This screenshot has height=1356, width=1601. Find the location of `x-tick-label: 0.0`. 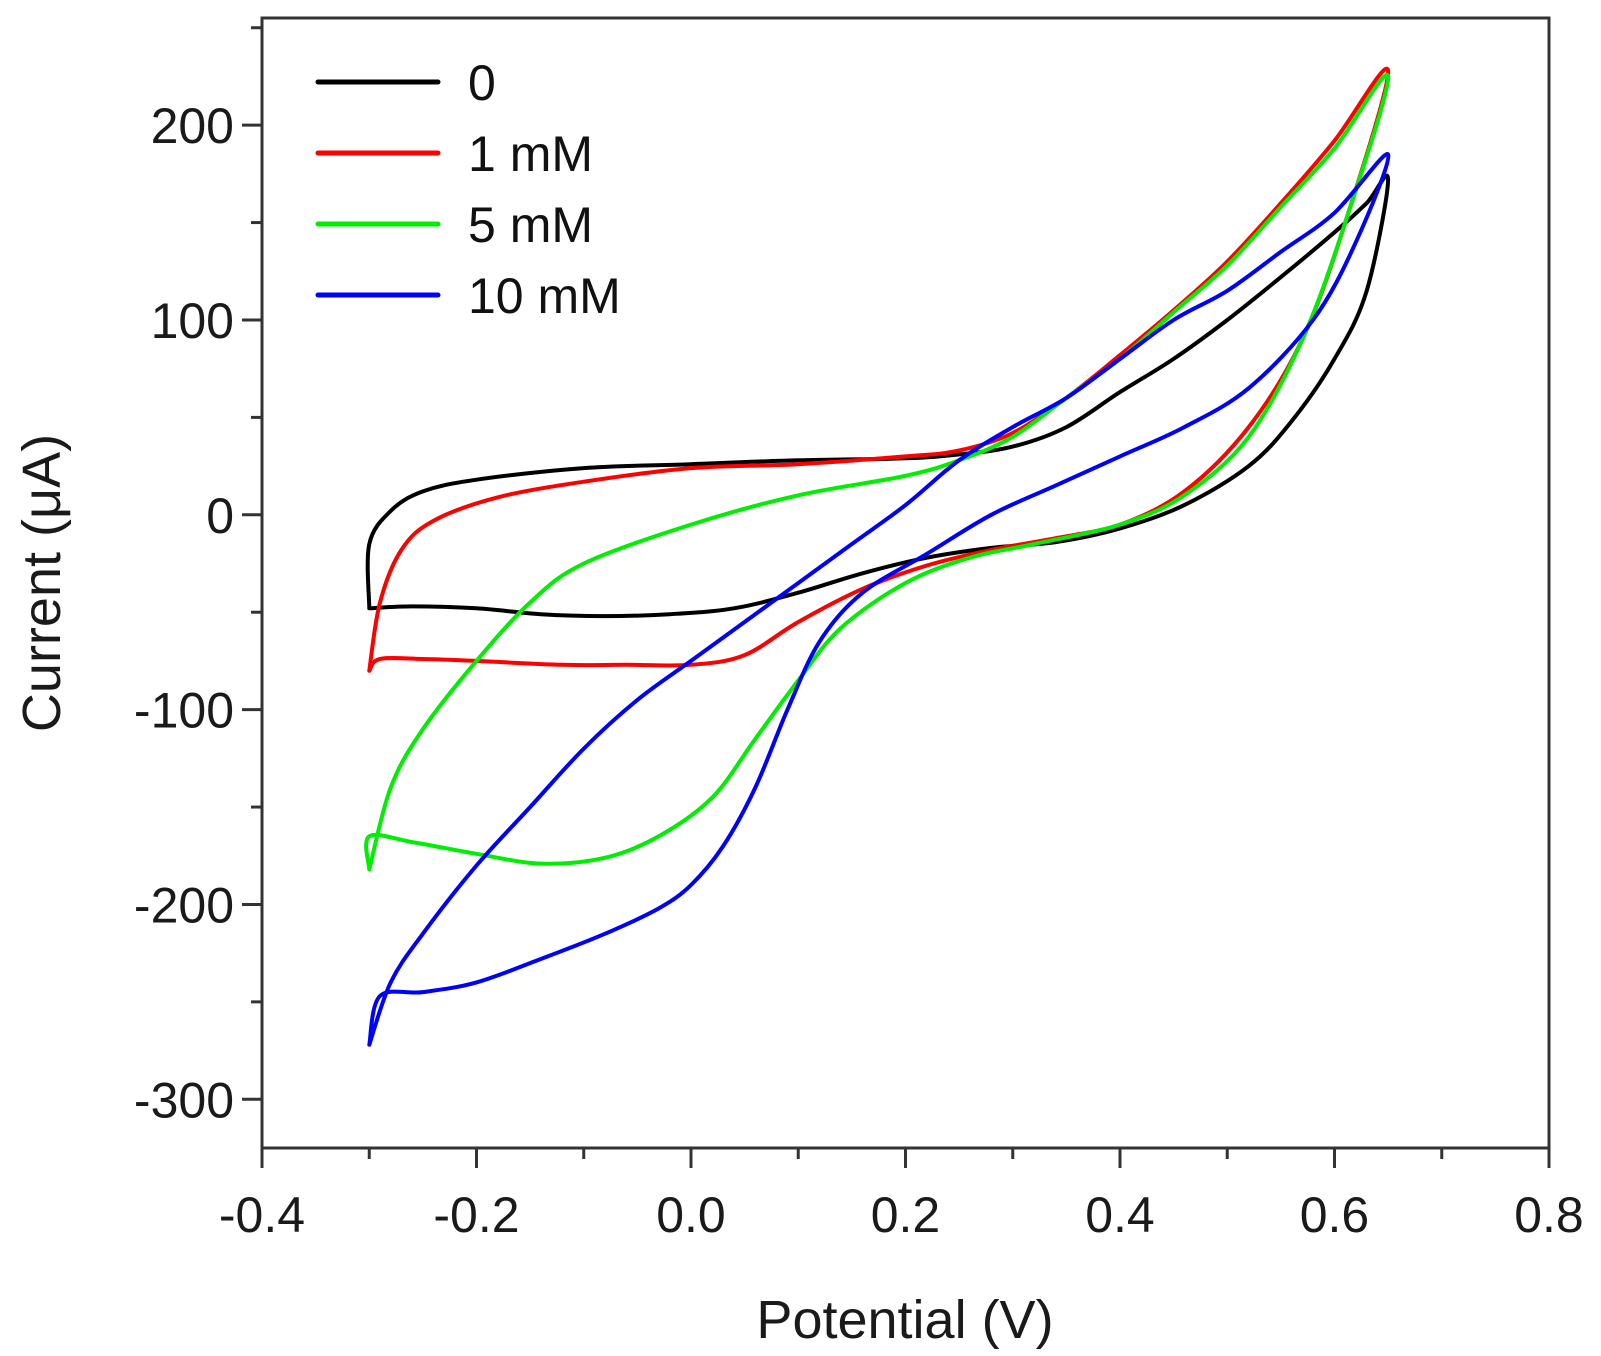

x-tick-label: 0.0 is located at coordinates (691, 1215).